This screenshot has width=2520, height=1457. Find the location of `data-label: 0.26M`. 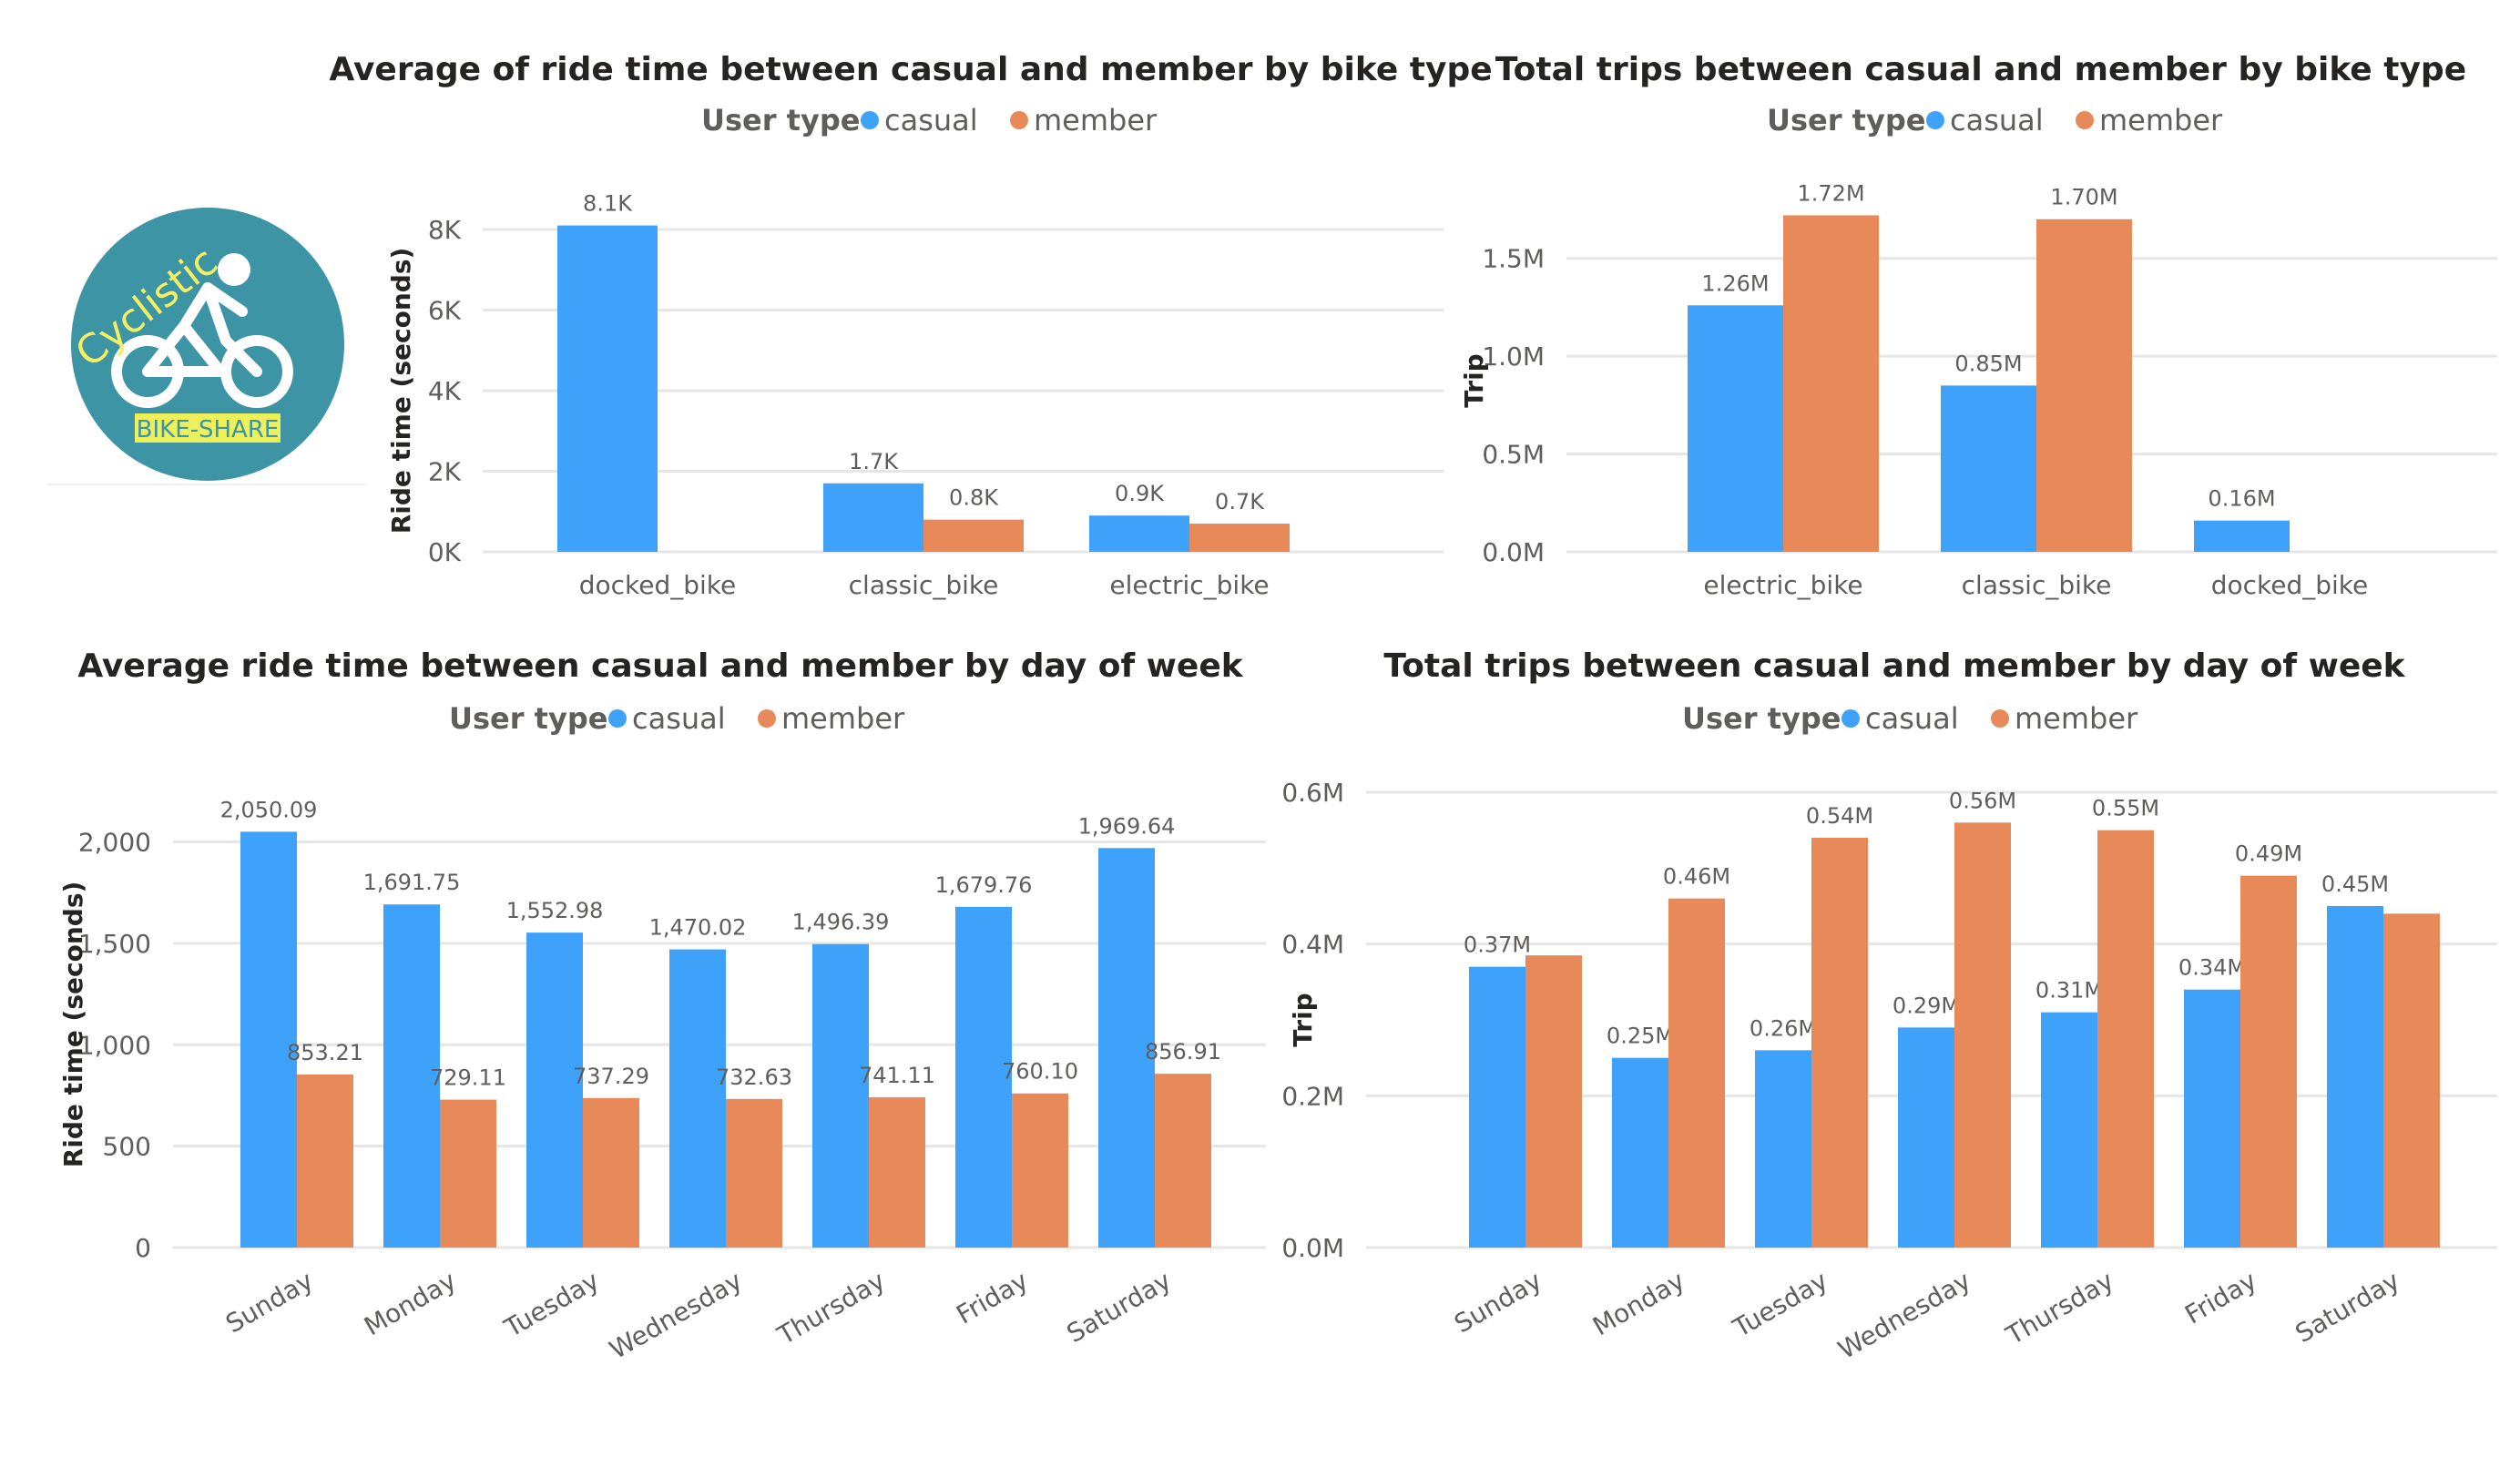

data-label: 0.26M is located at coordinates (1784, 1028).